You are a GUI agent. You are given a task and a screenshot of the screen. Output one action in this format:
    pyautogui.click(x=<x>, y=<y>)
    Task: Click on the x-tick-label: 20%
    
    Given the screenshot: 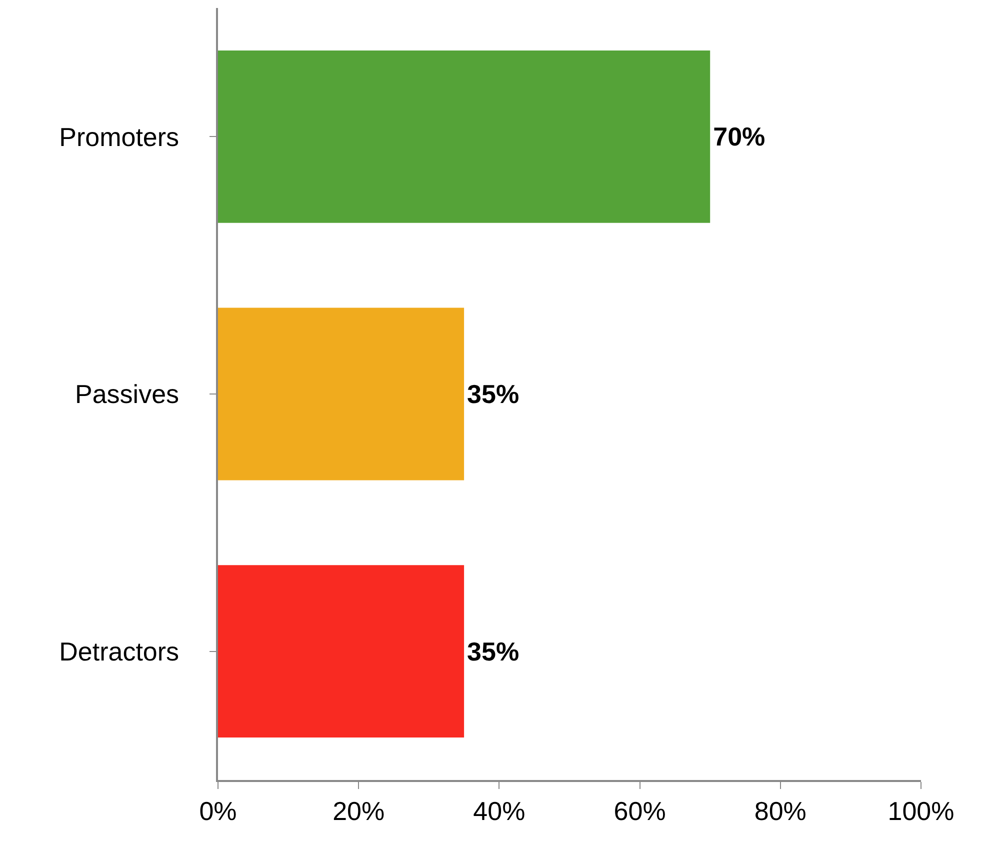 What is the action you would take?
    pyautogui.click(x=358, y=811)
    